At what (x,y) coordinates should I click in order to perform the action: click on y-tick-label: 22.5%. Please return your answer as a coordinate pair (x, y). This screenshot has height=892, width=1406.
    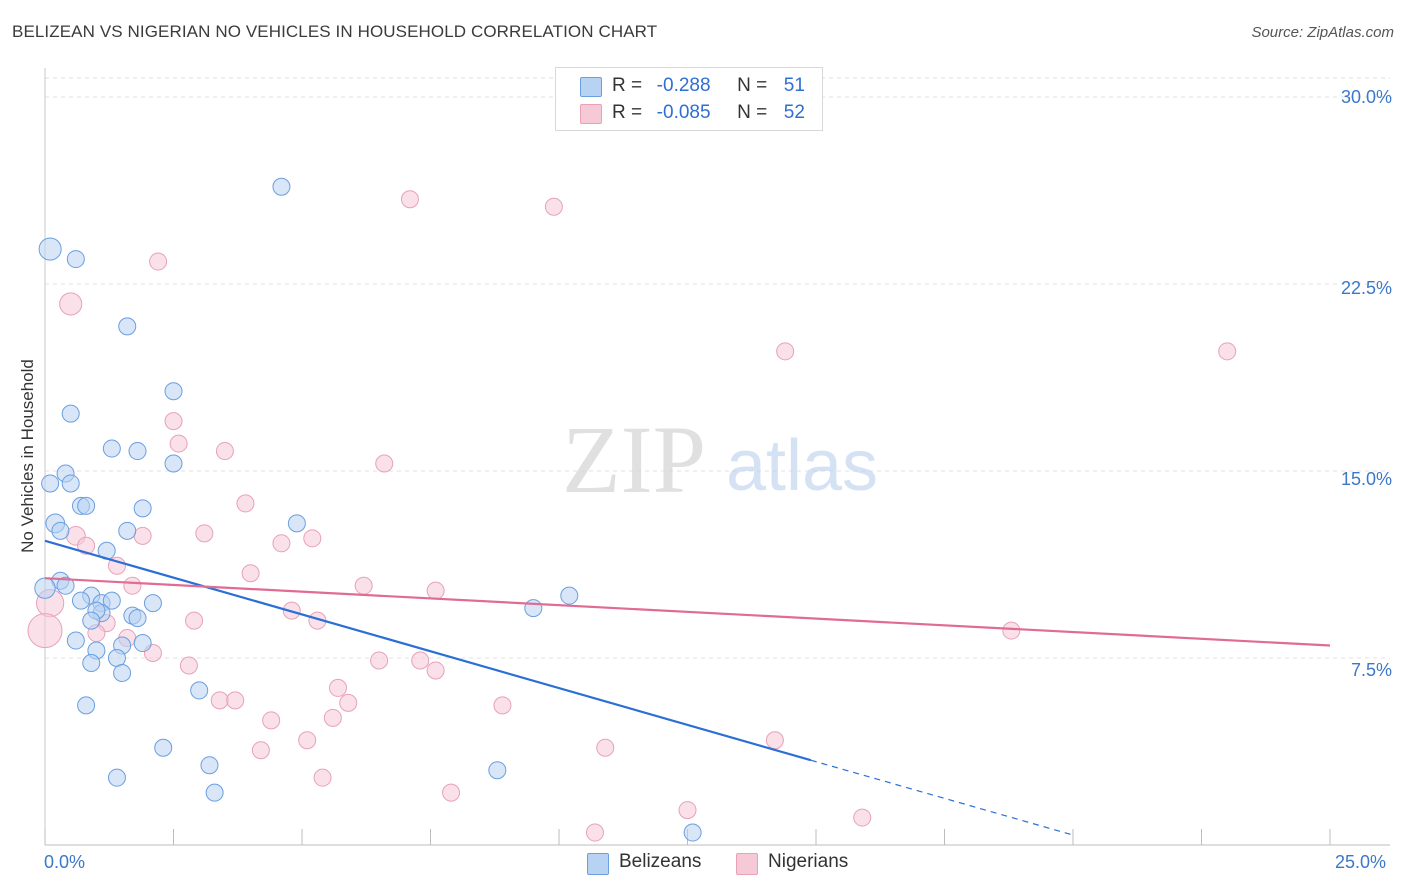
    Looking at the image, I should click on (1366, 288).